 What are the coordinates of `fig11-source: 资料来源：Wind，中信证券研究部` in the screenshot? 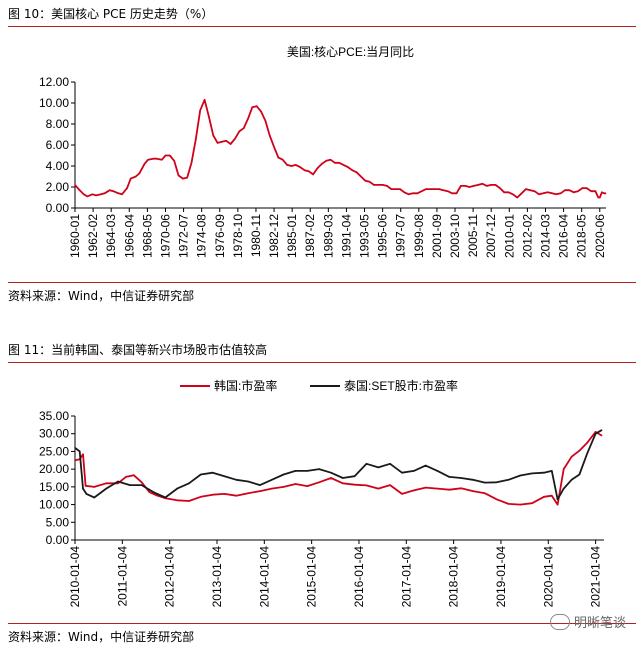 It's located at (322, 634).